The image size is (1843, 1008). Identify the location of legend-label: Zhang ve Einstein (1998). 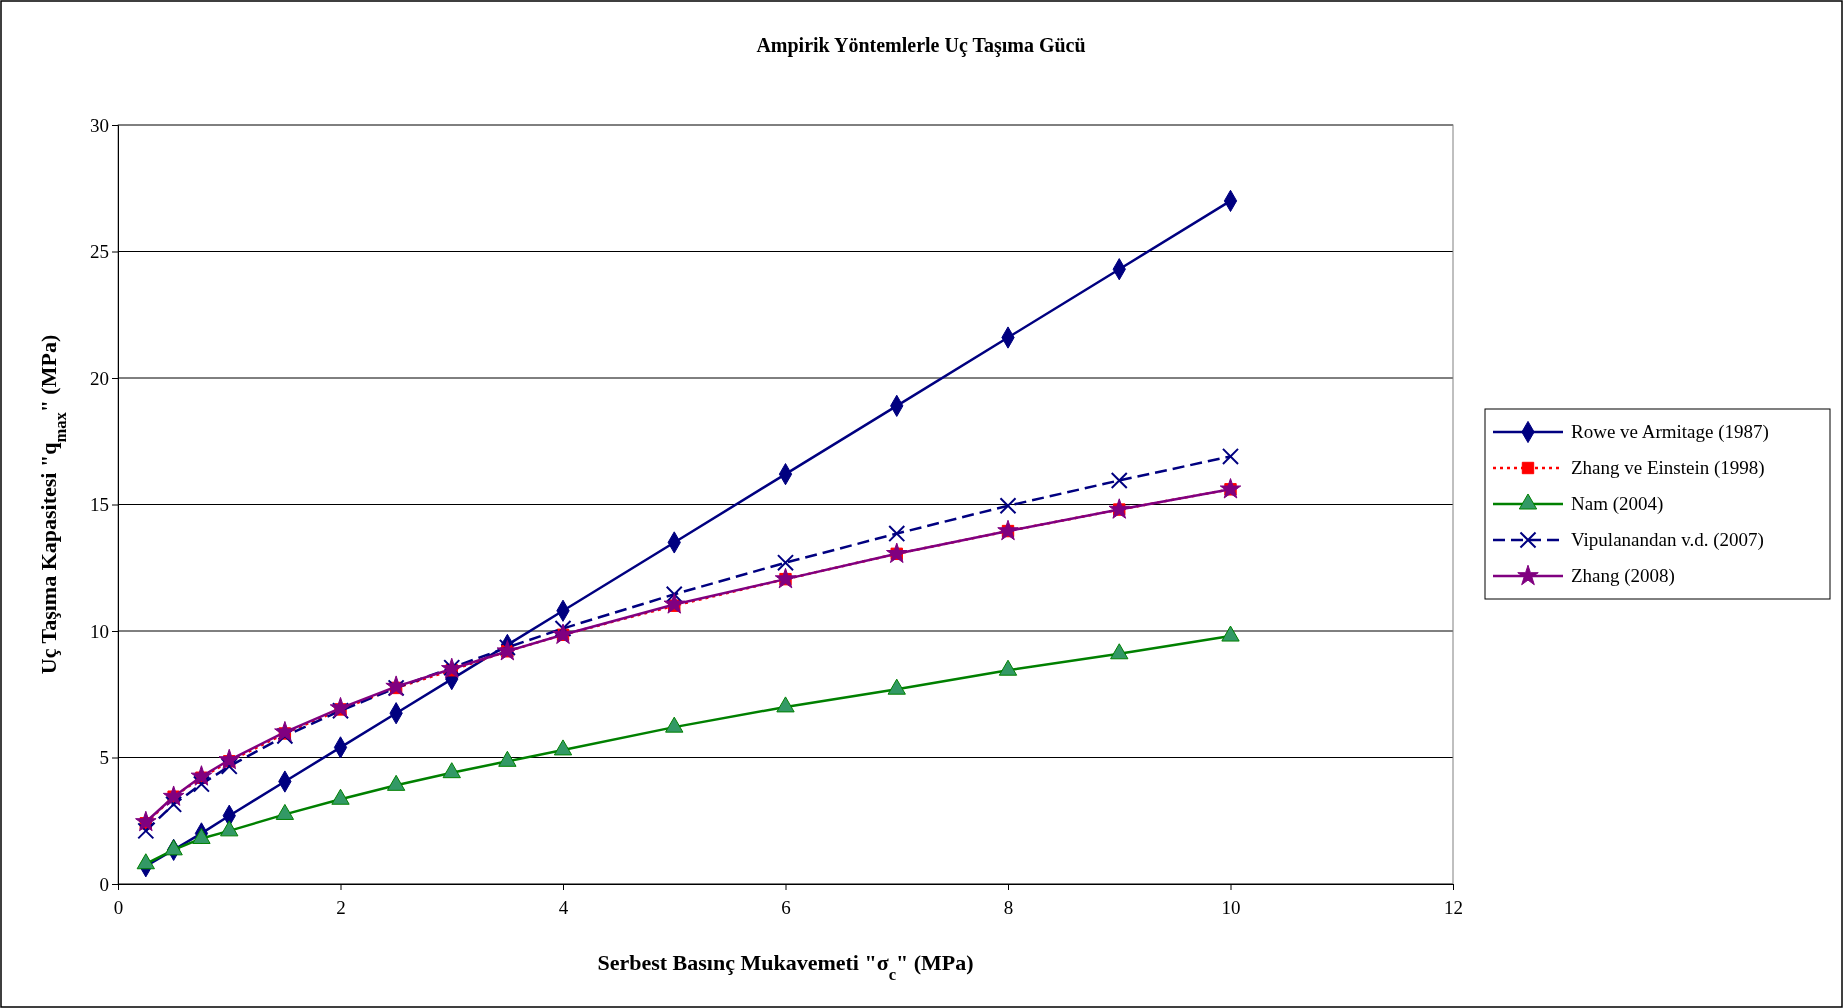
(1668, 468).